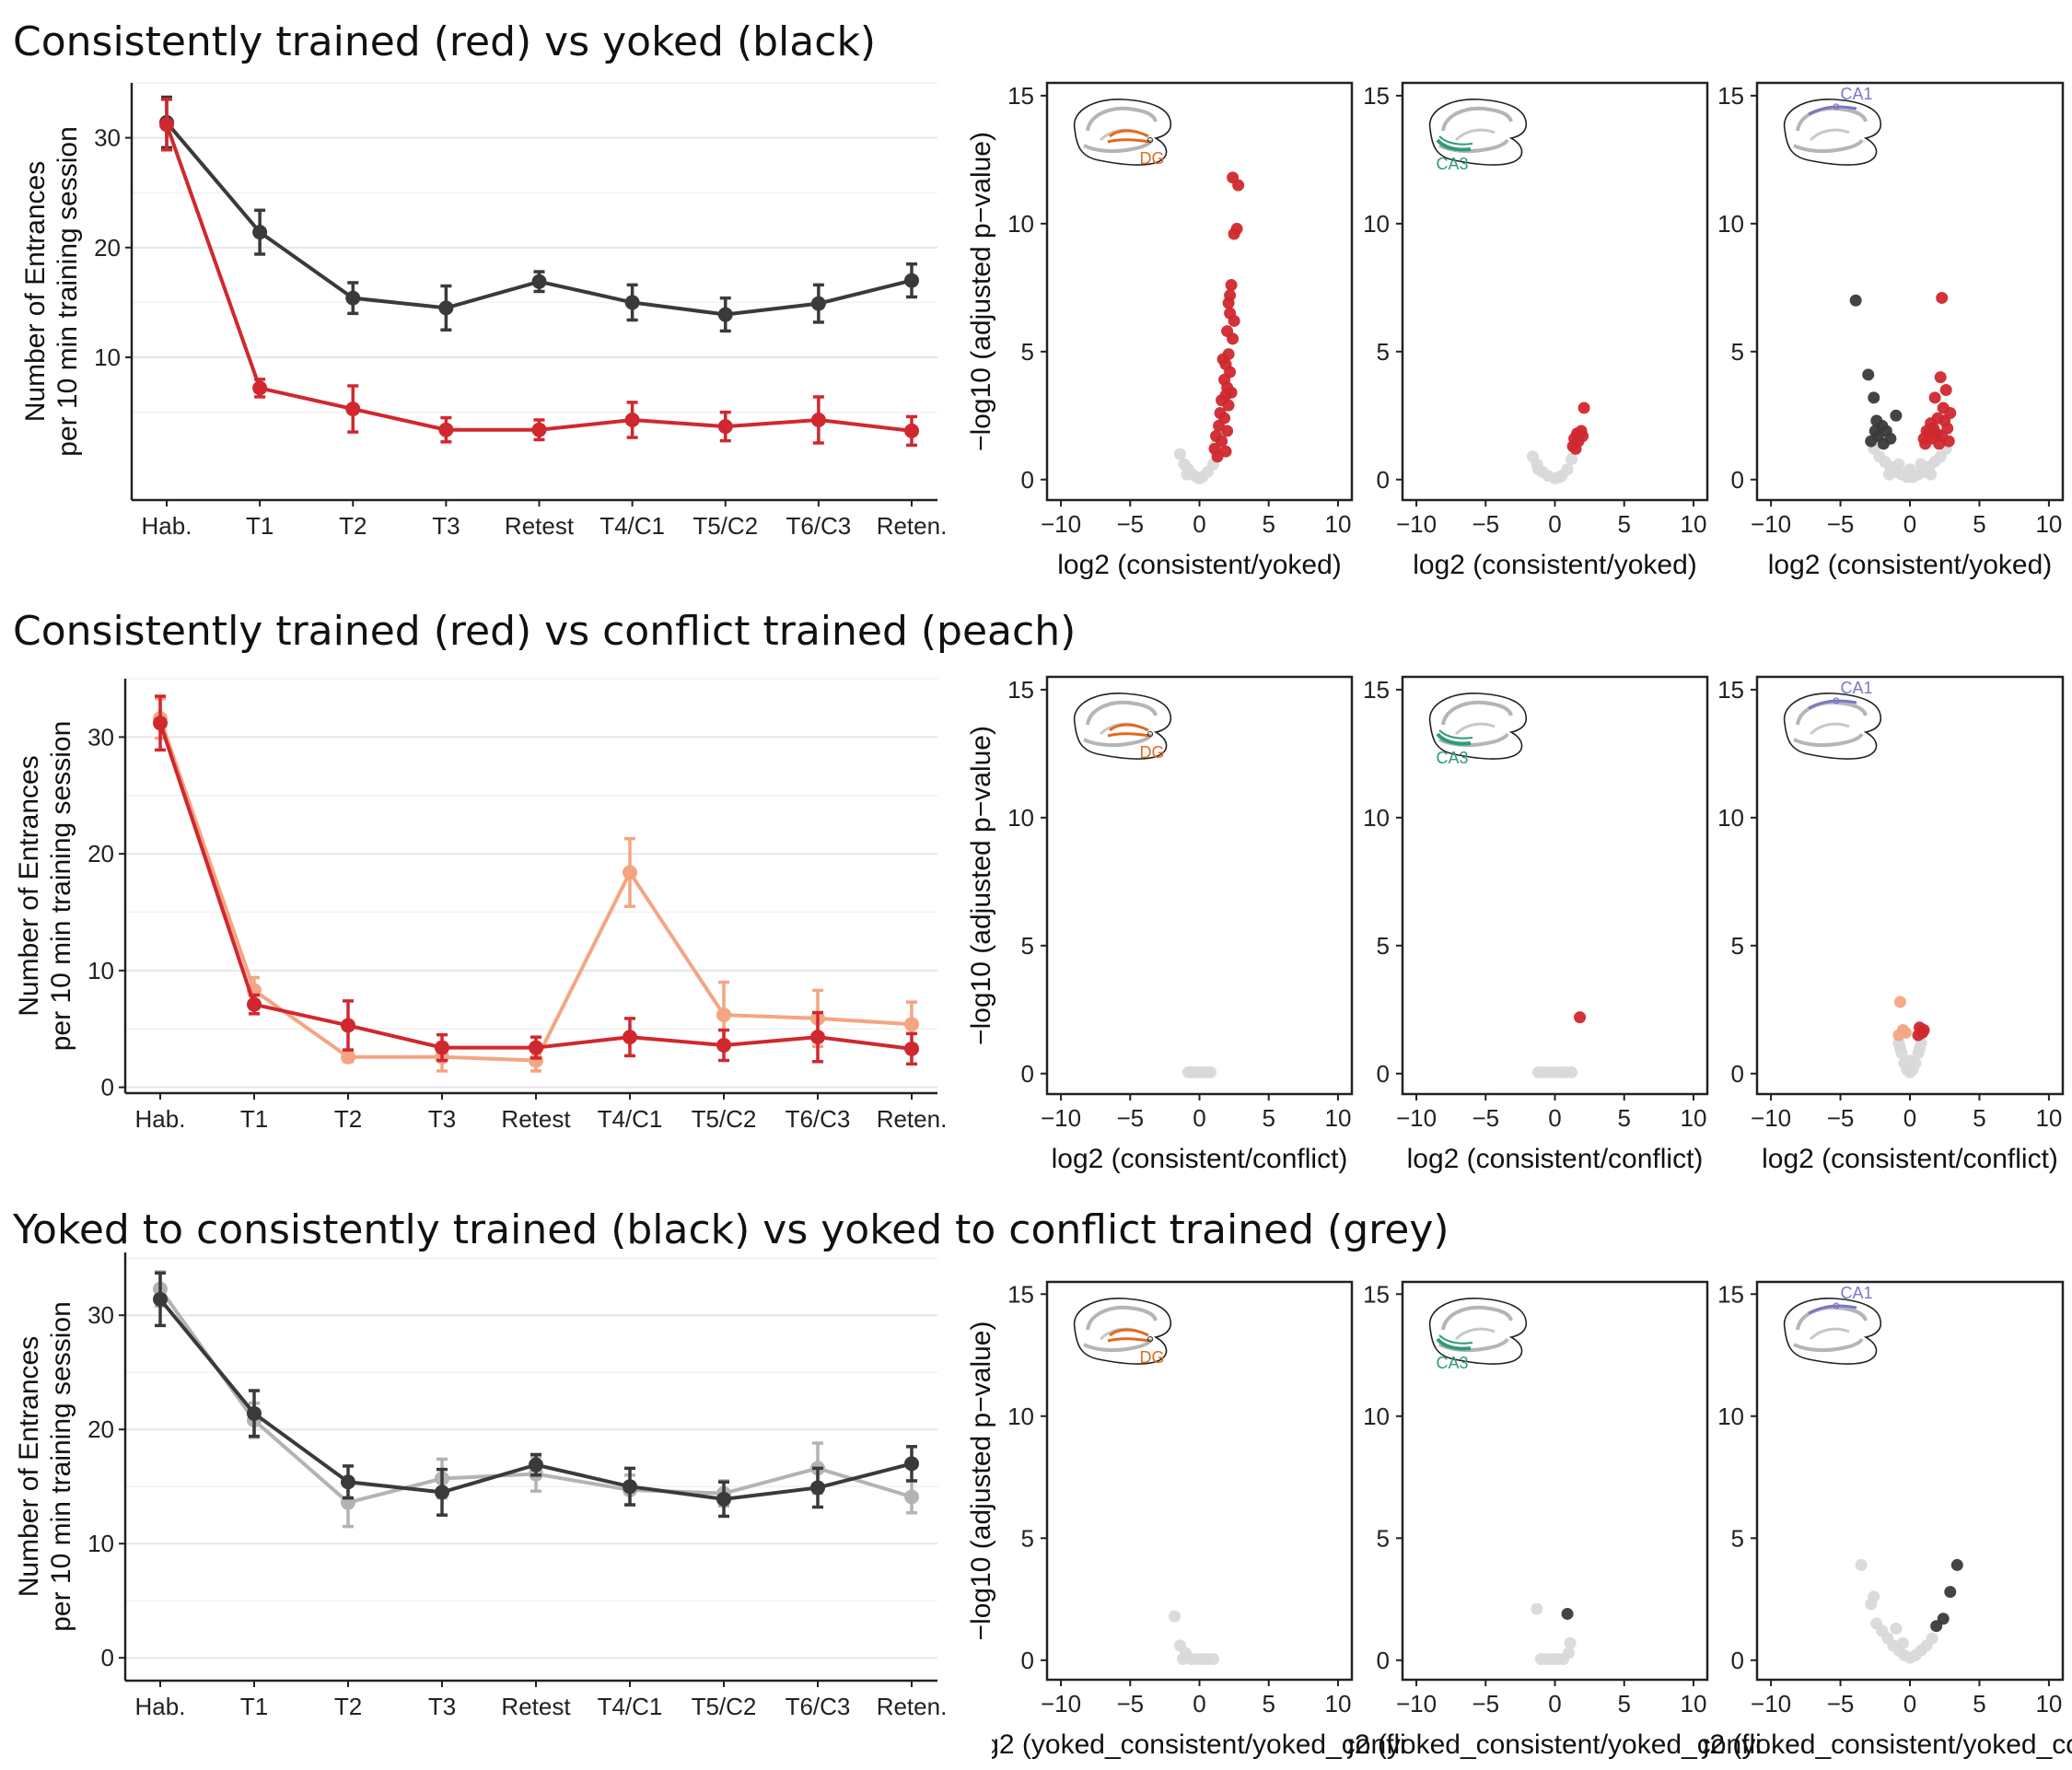 The width and height of the screenshot is (2072, 1770). Describe the element at coordinates (981, 886) in the screenshot. I see `y-axis-title: −log10 (adjusted p−value)` at that location.